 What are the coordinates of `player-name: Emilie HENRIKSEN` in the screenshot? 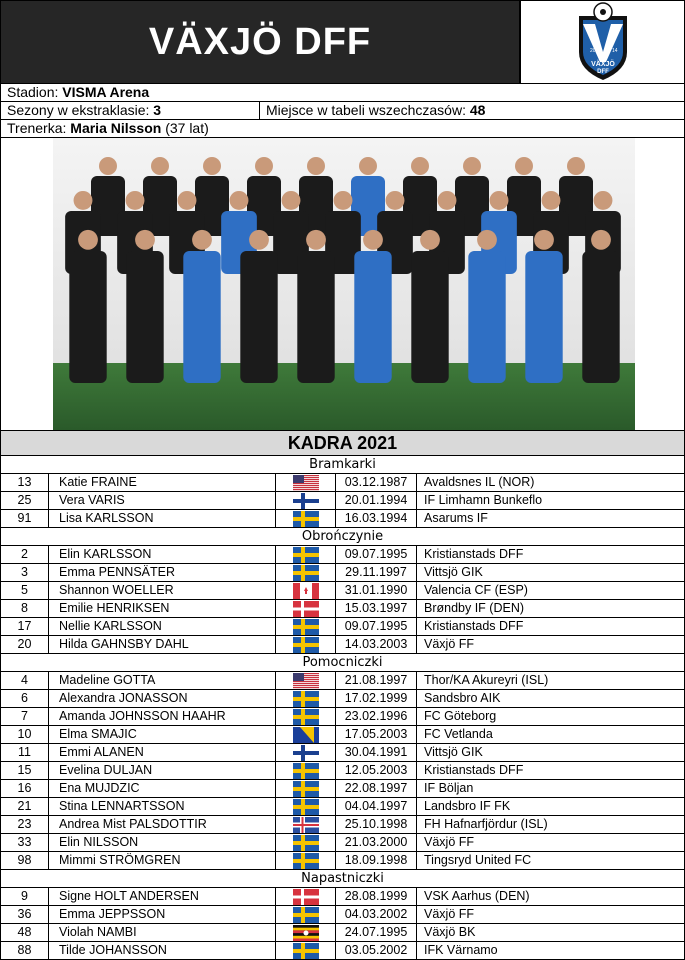 It's located at (162, 608).